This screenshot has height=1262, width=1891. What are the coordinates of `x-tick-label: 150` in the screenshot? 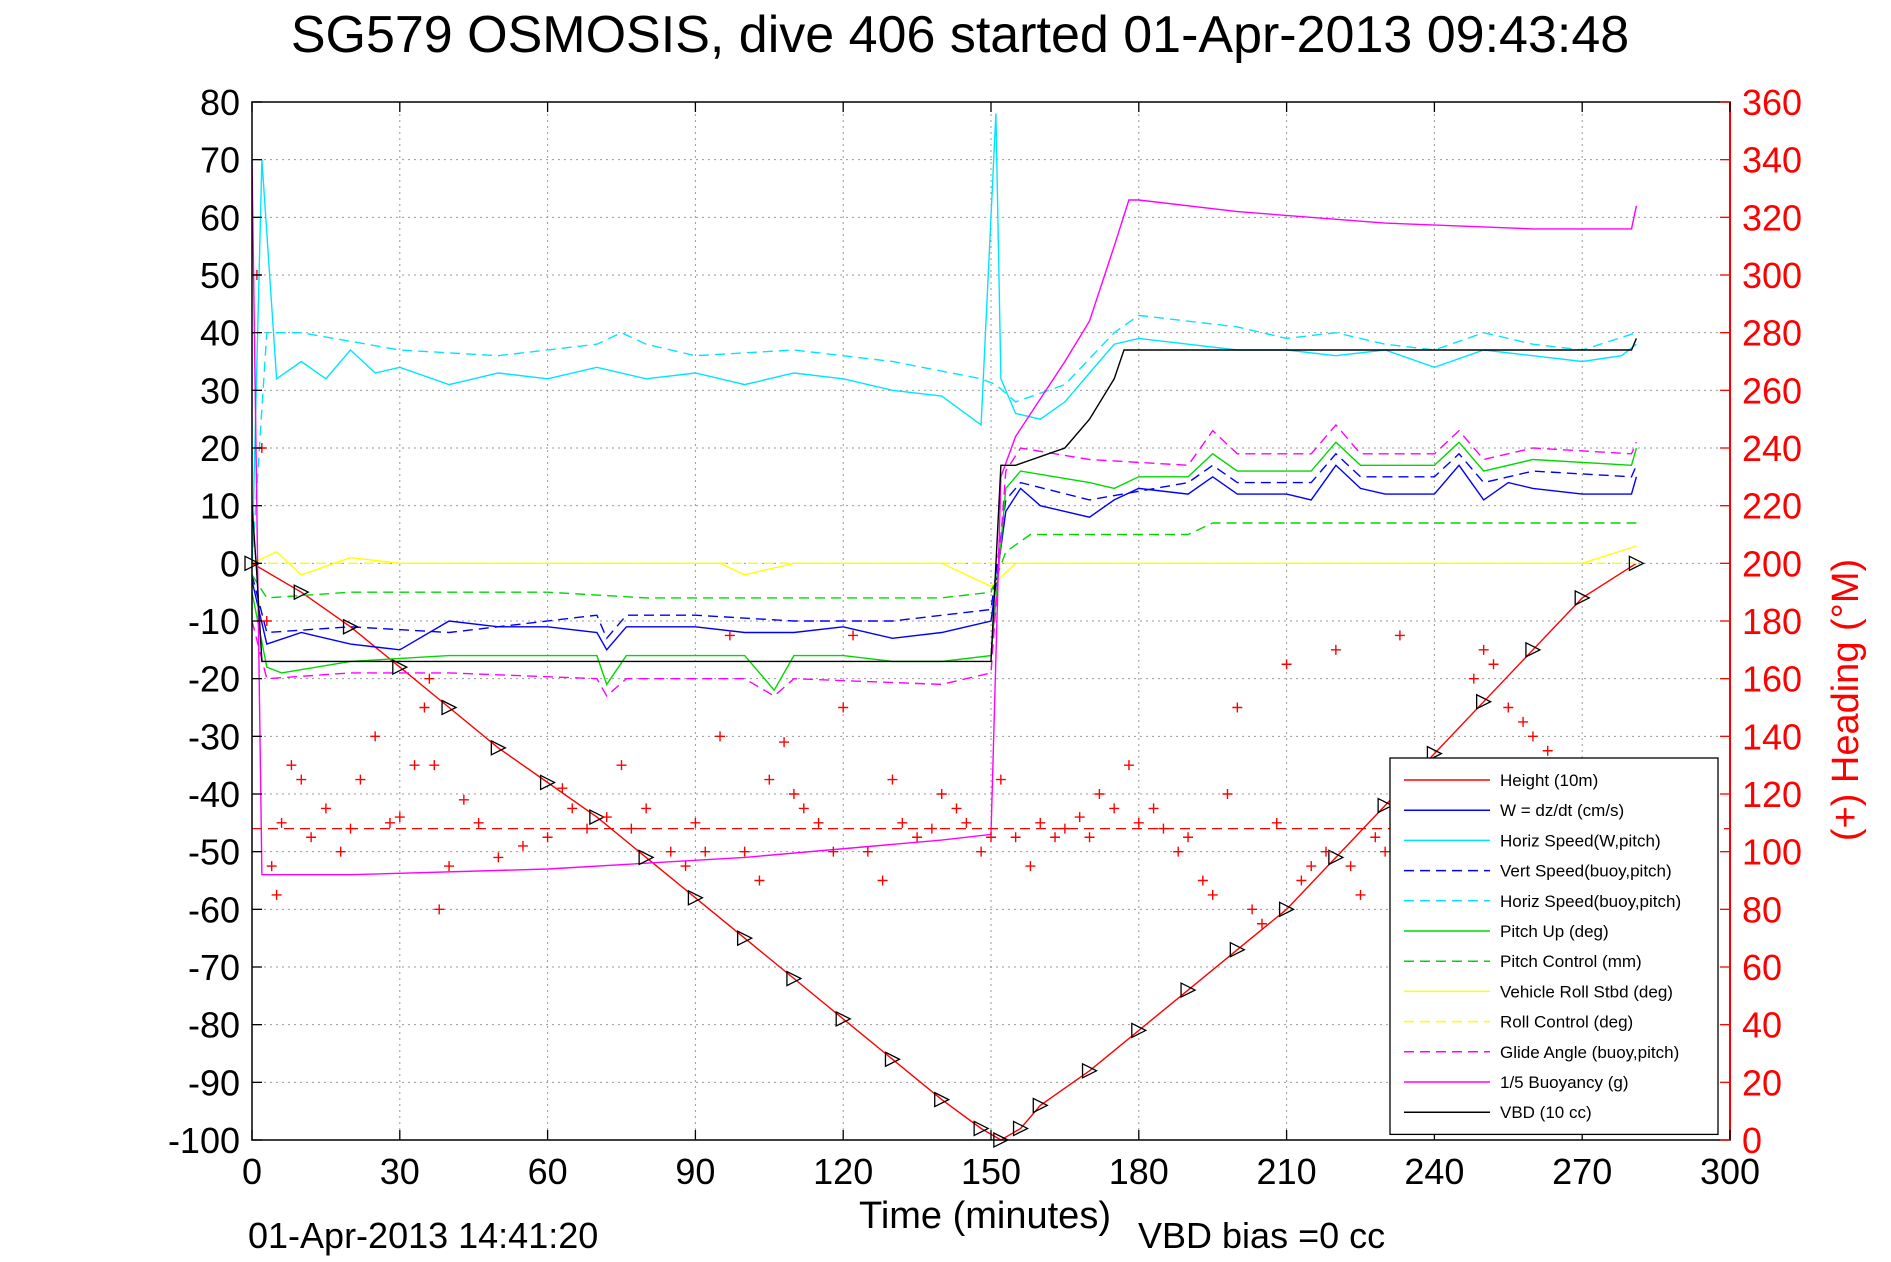 It's located at (991, 1171).